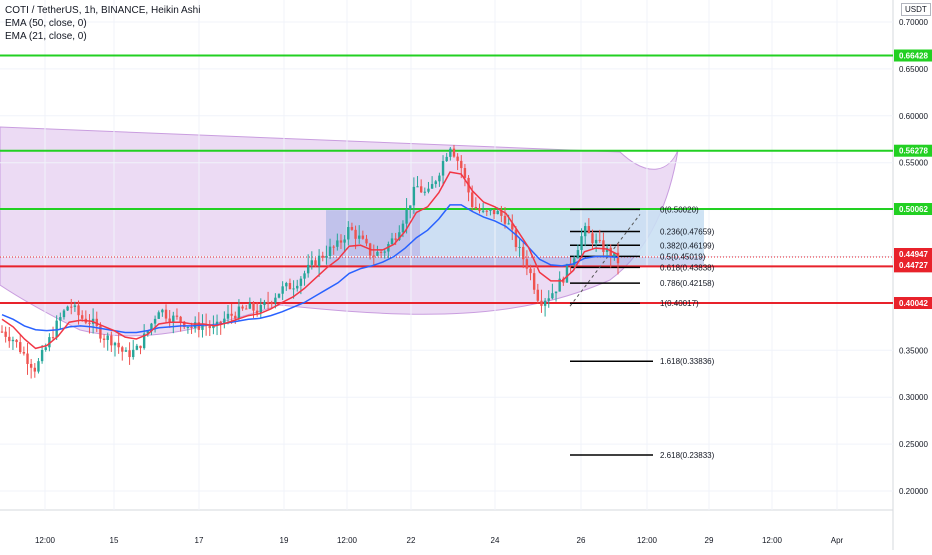 Image resolution: width=932 pixels, height=555 pixels. I want to click on level-price-label: 0.56278, so click(913, 151).